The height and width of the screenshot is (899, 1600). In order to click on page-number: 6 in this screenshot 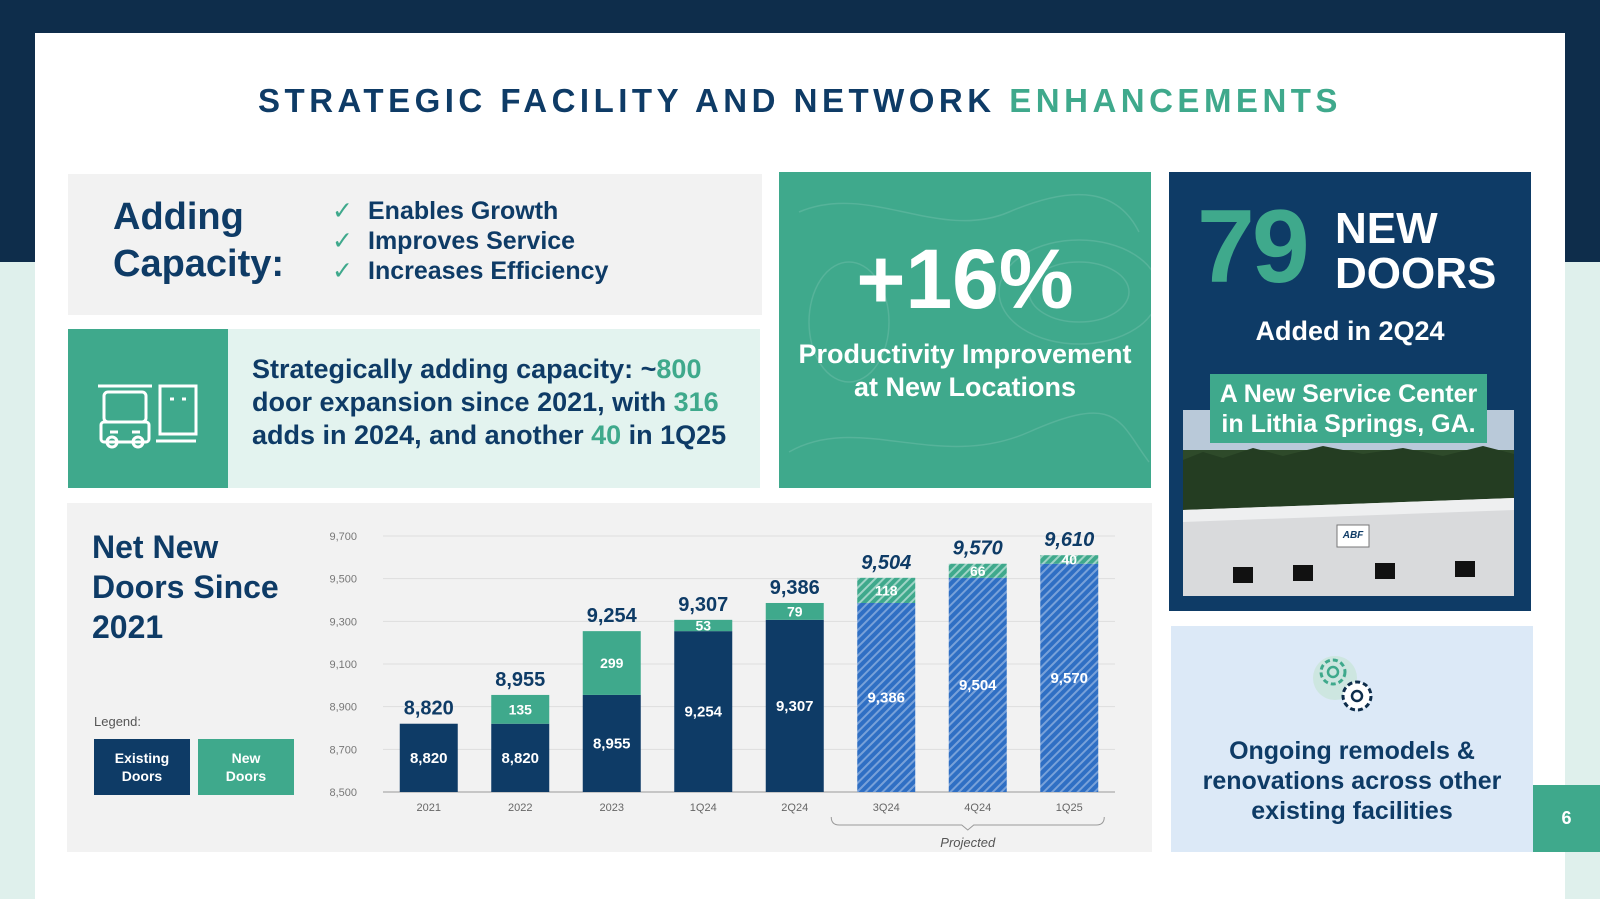, I will do `click(1566, 818)`.